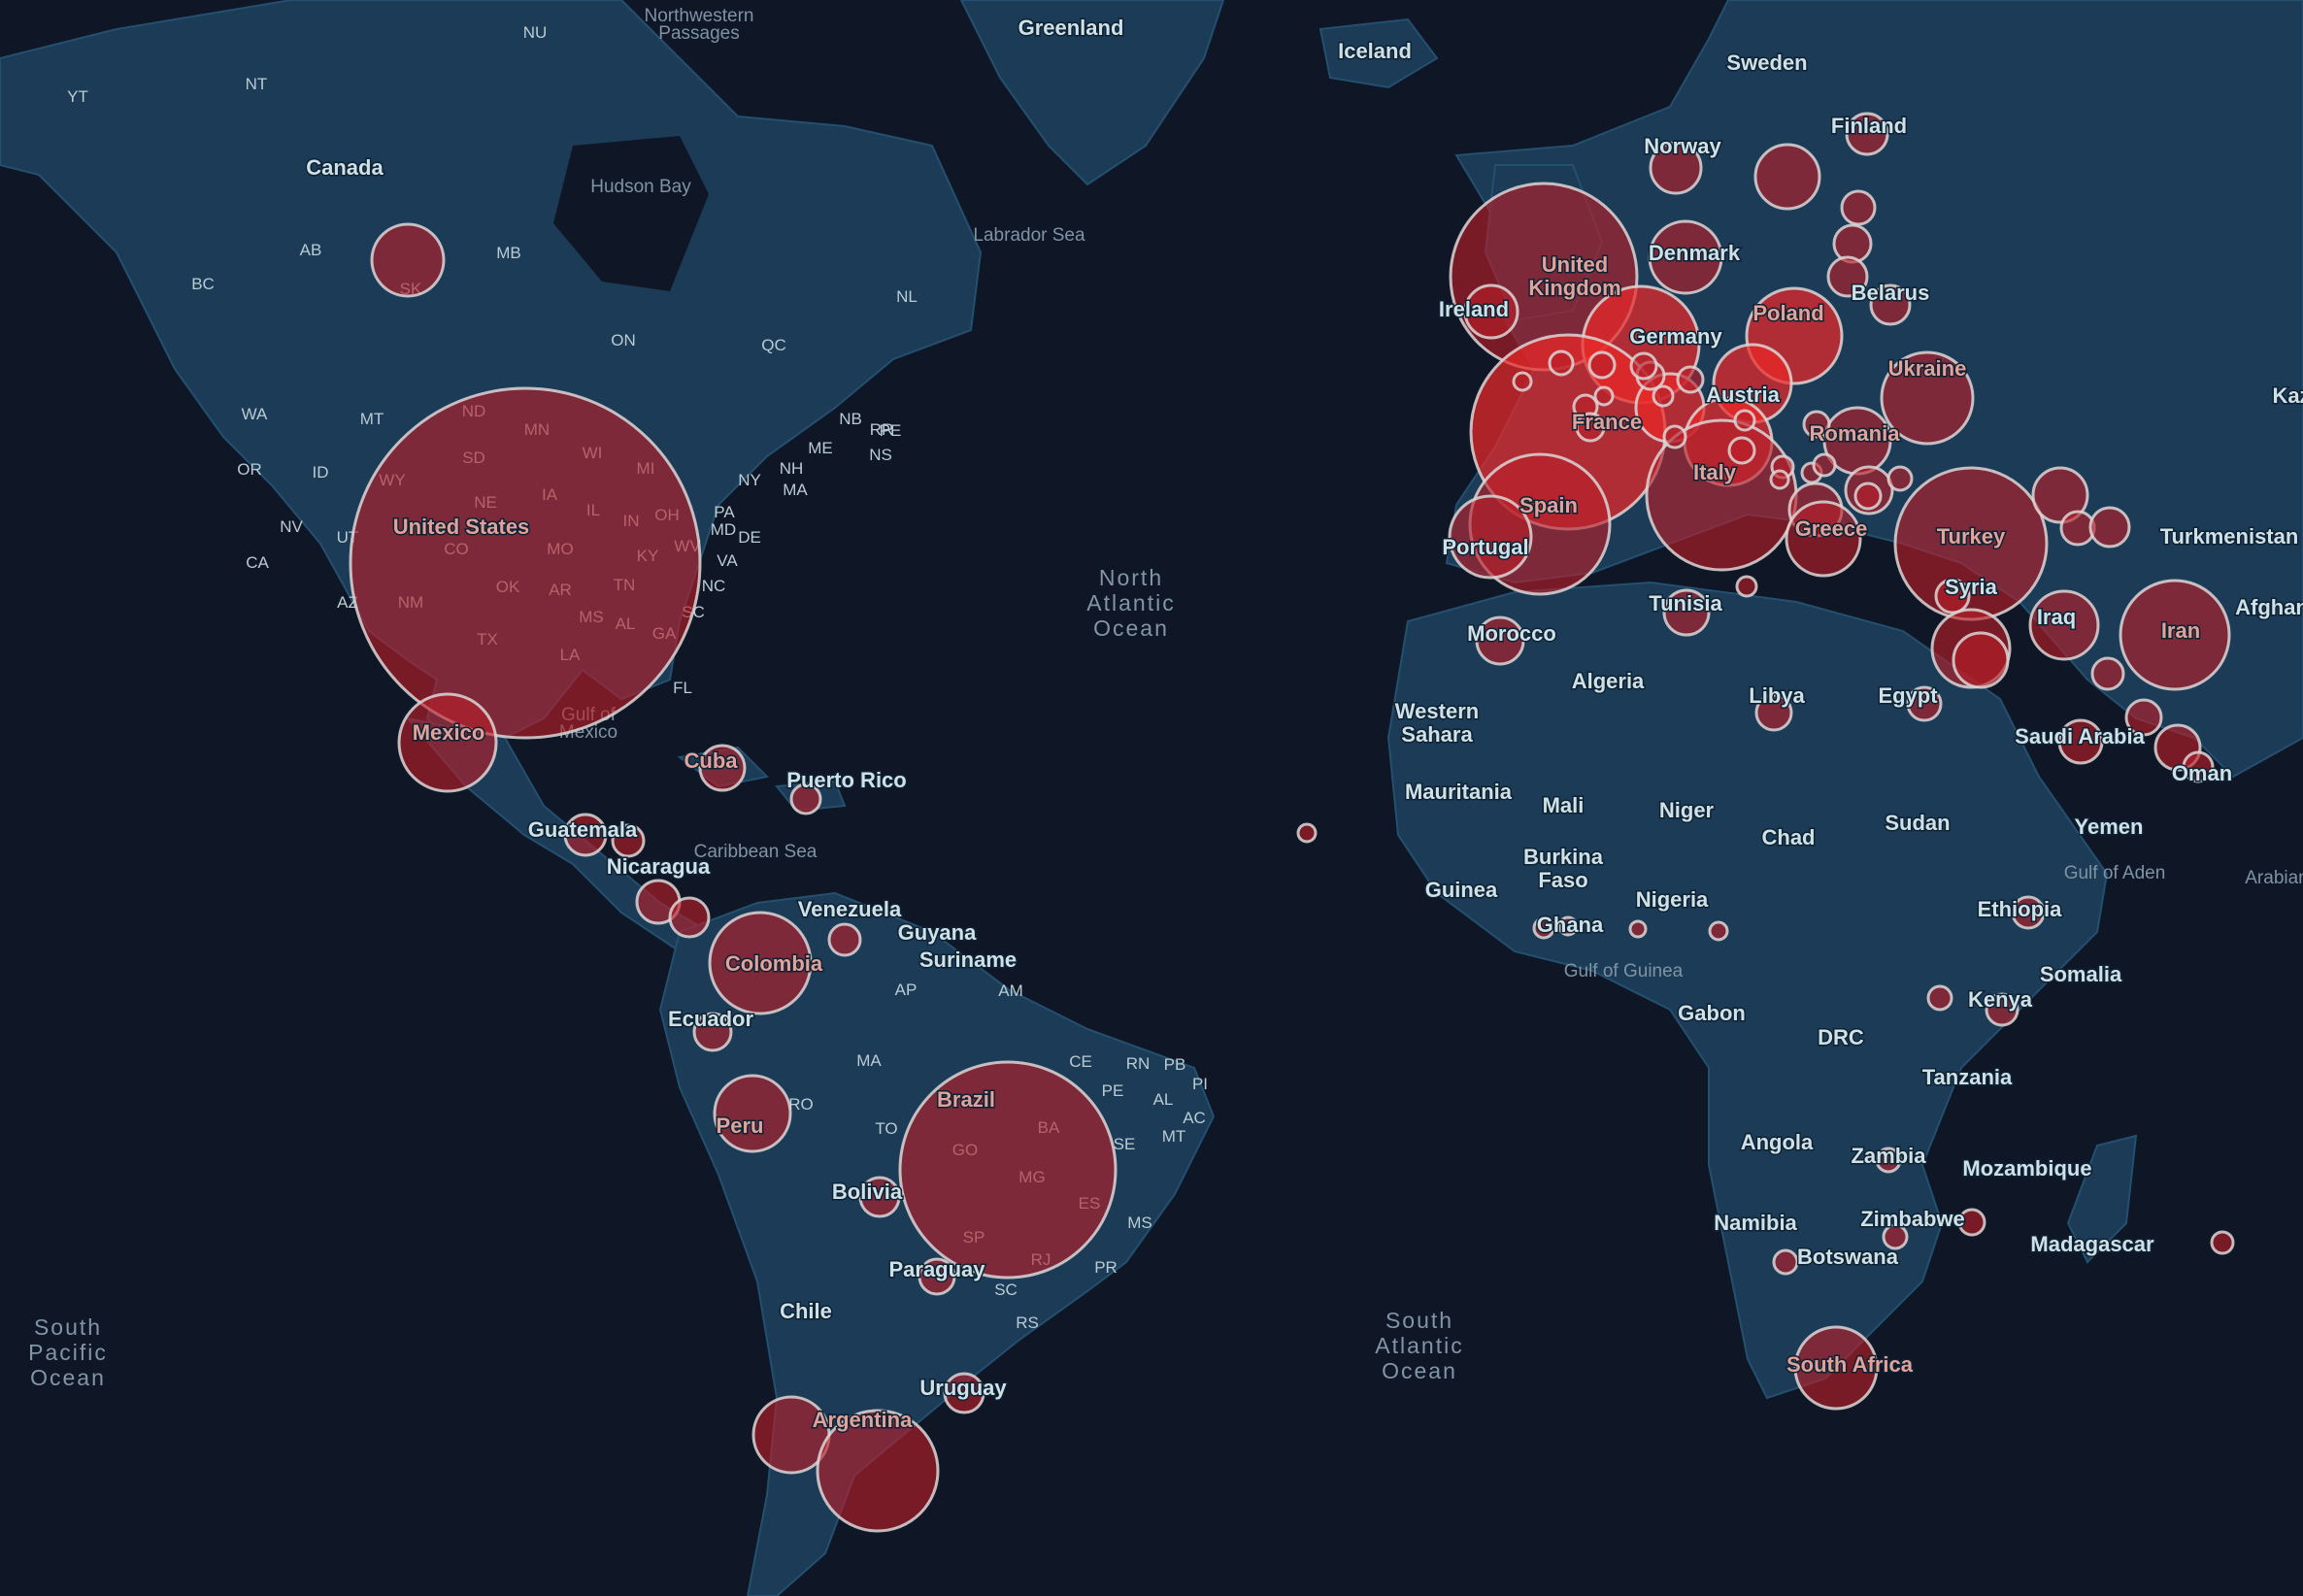 This screenshot has width=2303, height=1596. What do you see at coordinates (1848, 1257) in the screenshot?
I see `country-label-botswana: Botswana` at bounding box center [1848, 1257].